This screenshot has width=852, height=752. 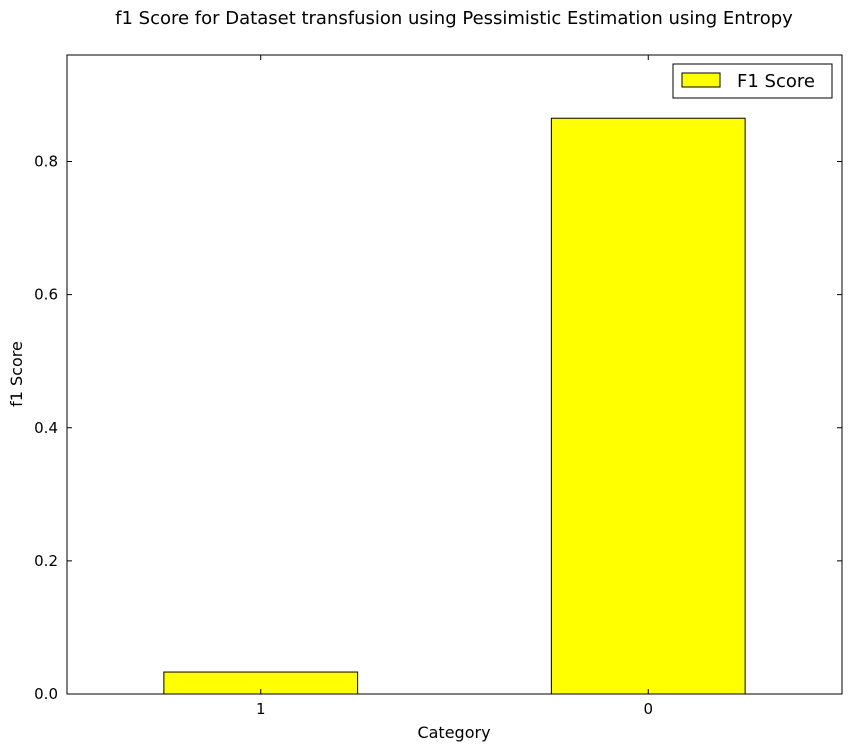 I want to click on legend: F1 Score, so click(x=752, y=81).